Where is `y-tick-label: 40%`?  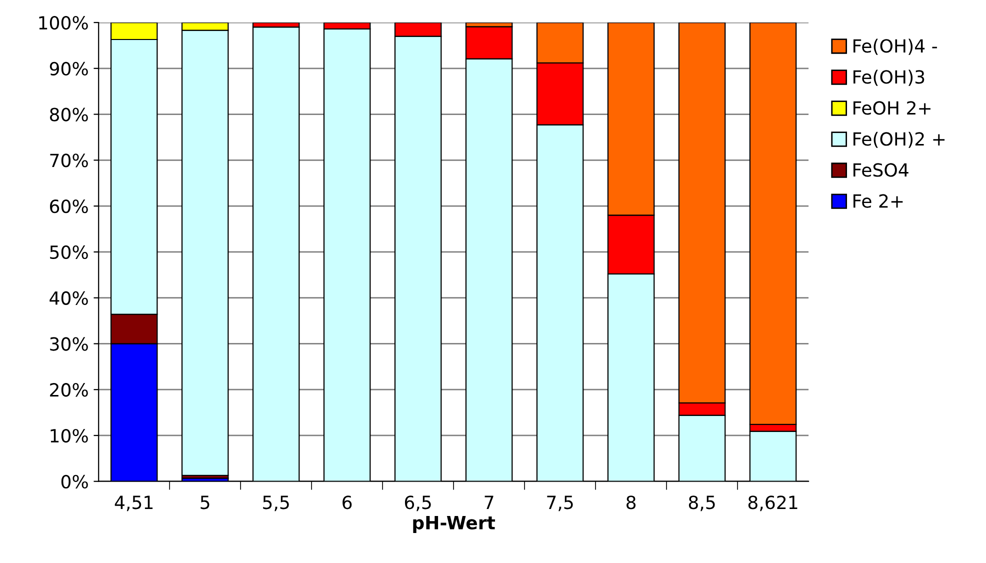
y-tick-label: 40% is located at coordinates (69, 298).